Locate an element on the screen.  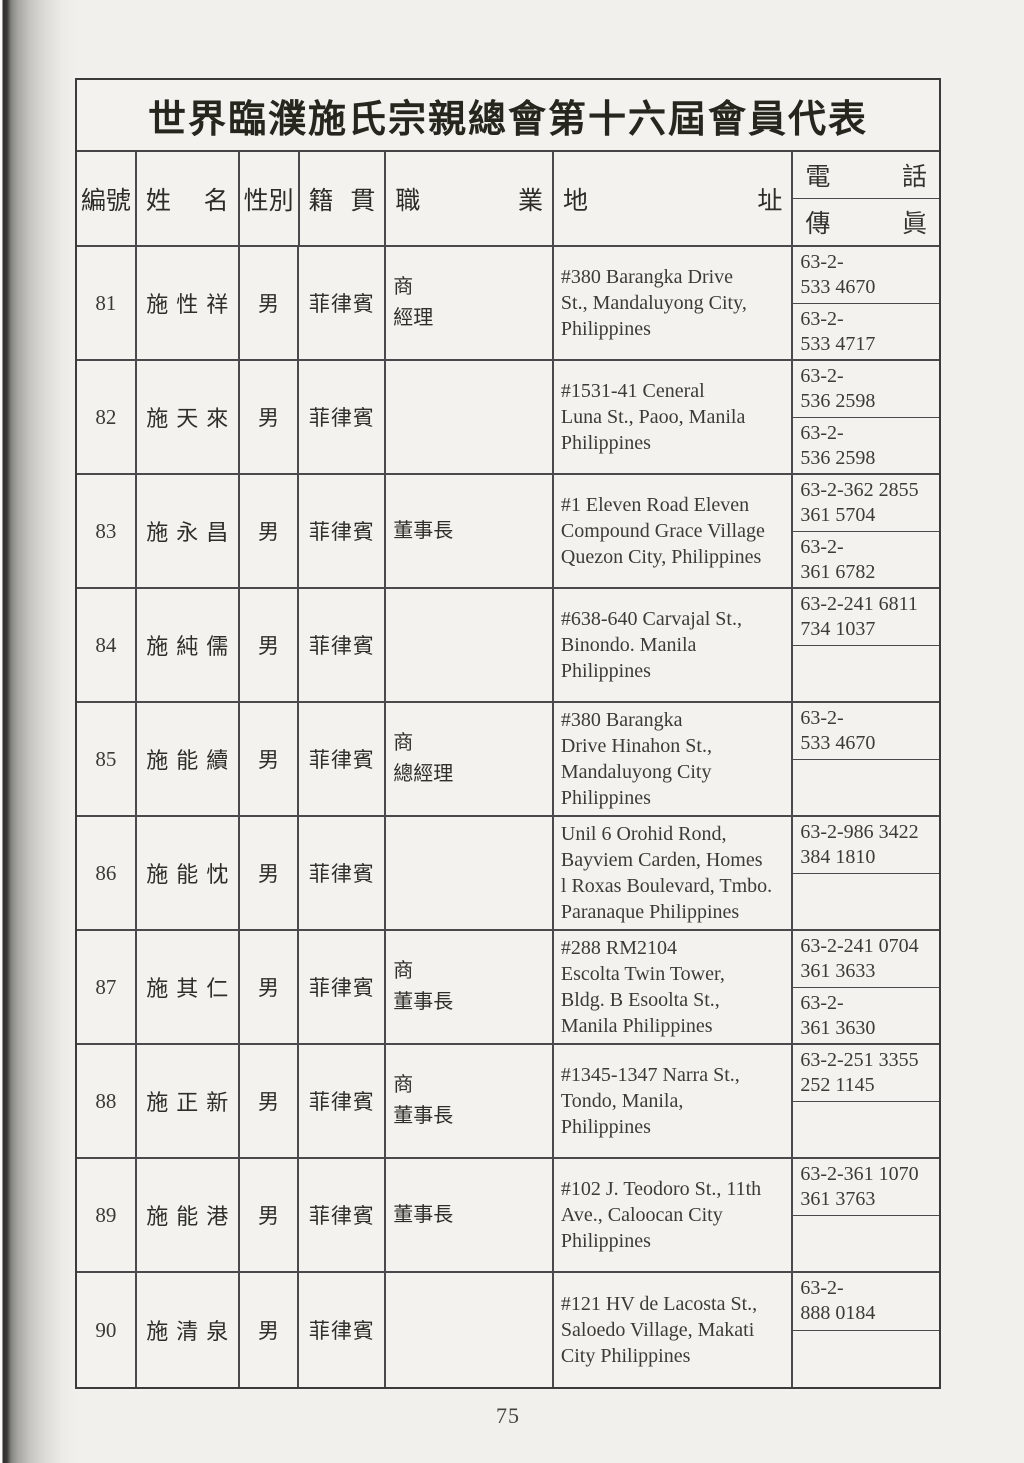
header-phone-char-left: 電 is located at coordinates (818, 177).